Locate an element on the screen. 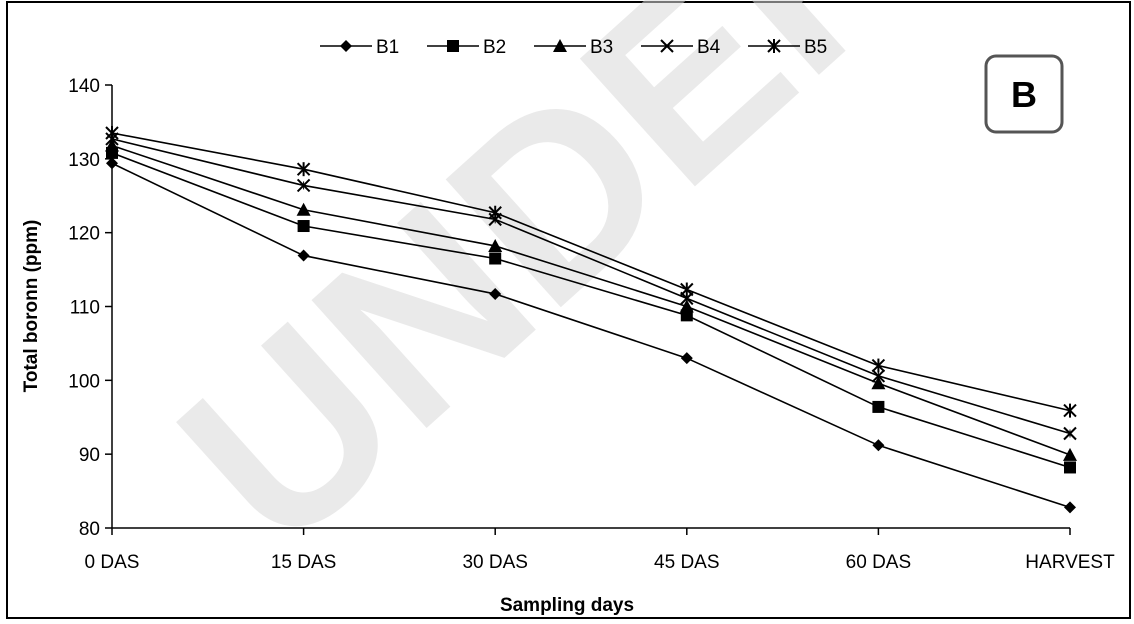  legend-marker-b2 is located at coordinates (453, 46).